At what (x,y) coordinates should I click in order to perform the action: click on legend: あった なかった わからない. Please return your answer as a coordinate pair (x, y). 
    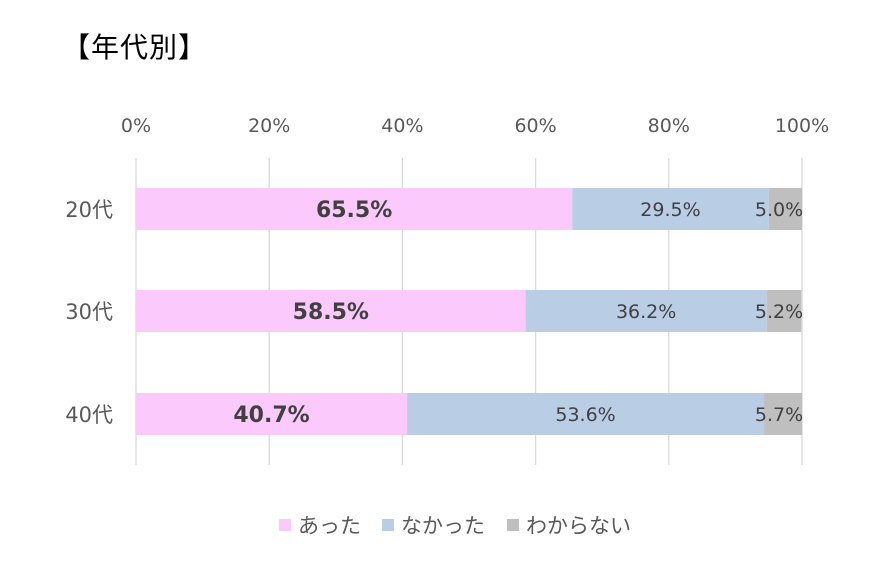
    Looking at the image, I should click on (455, 526).